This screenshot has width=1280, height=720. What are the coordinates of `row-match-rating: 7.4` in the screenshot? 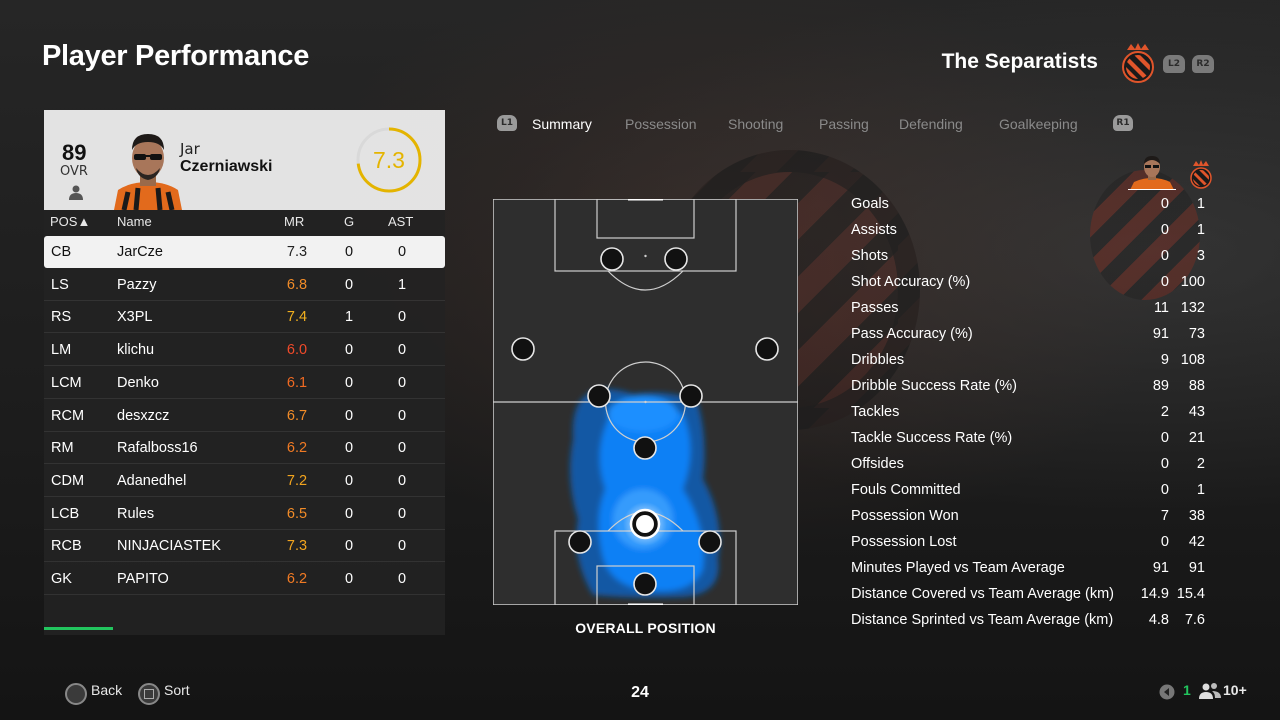 It's located at (297, 317).